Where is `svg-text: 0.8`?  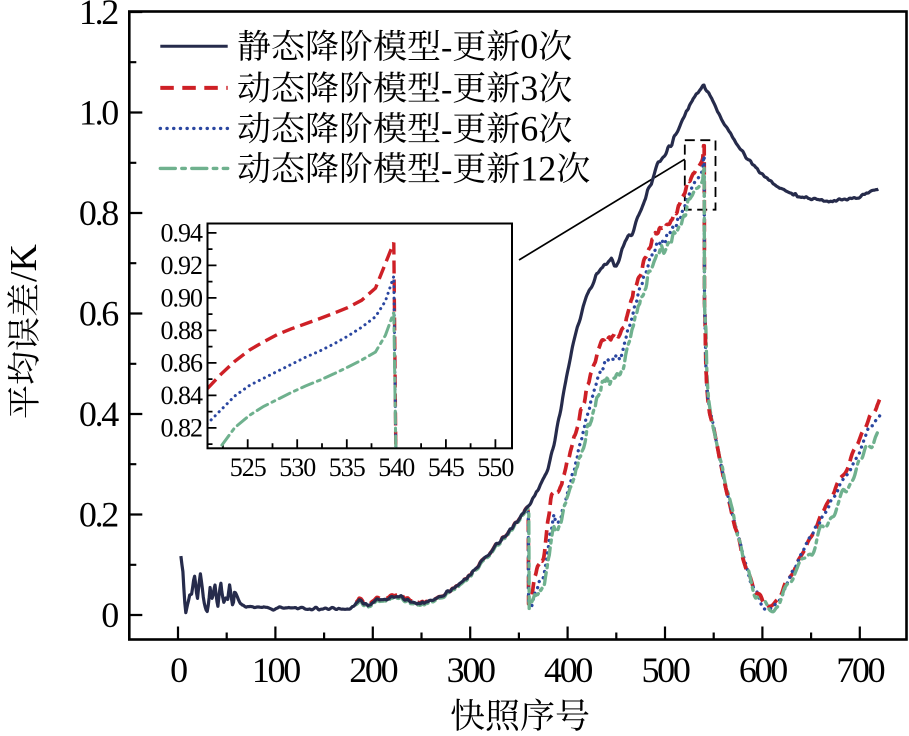 svg-text: 0.8 is located at coordinates (98, 213).